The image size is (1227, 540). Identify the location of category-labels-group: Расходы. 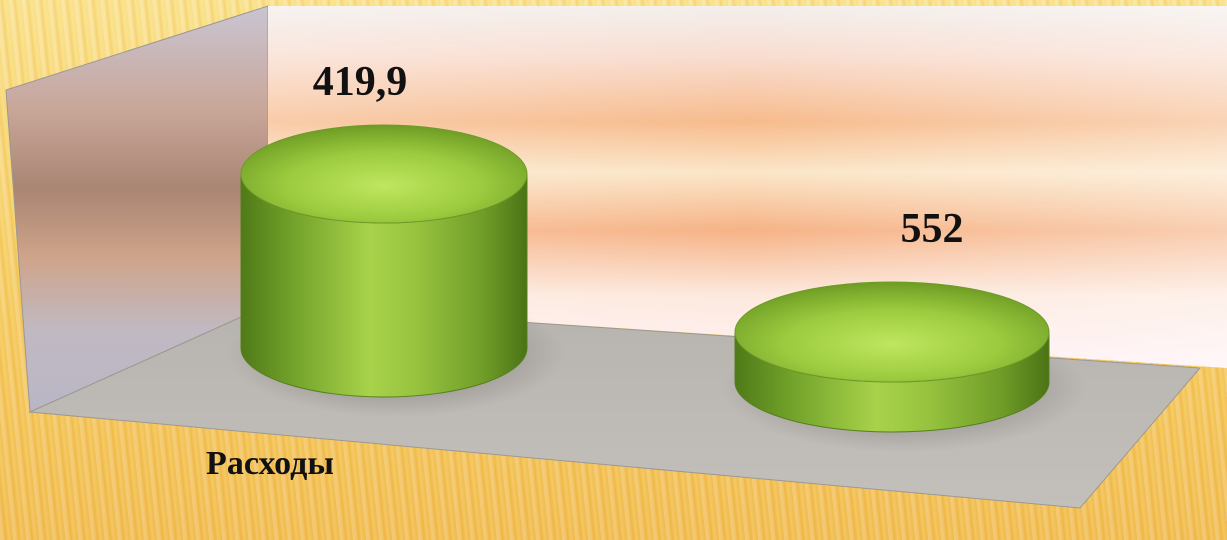
(270, 463).